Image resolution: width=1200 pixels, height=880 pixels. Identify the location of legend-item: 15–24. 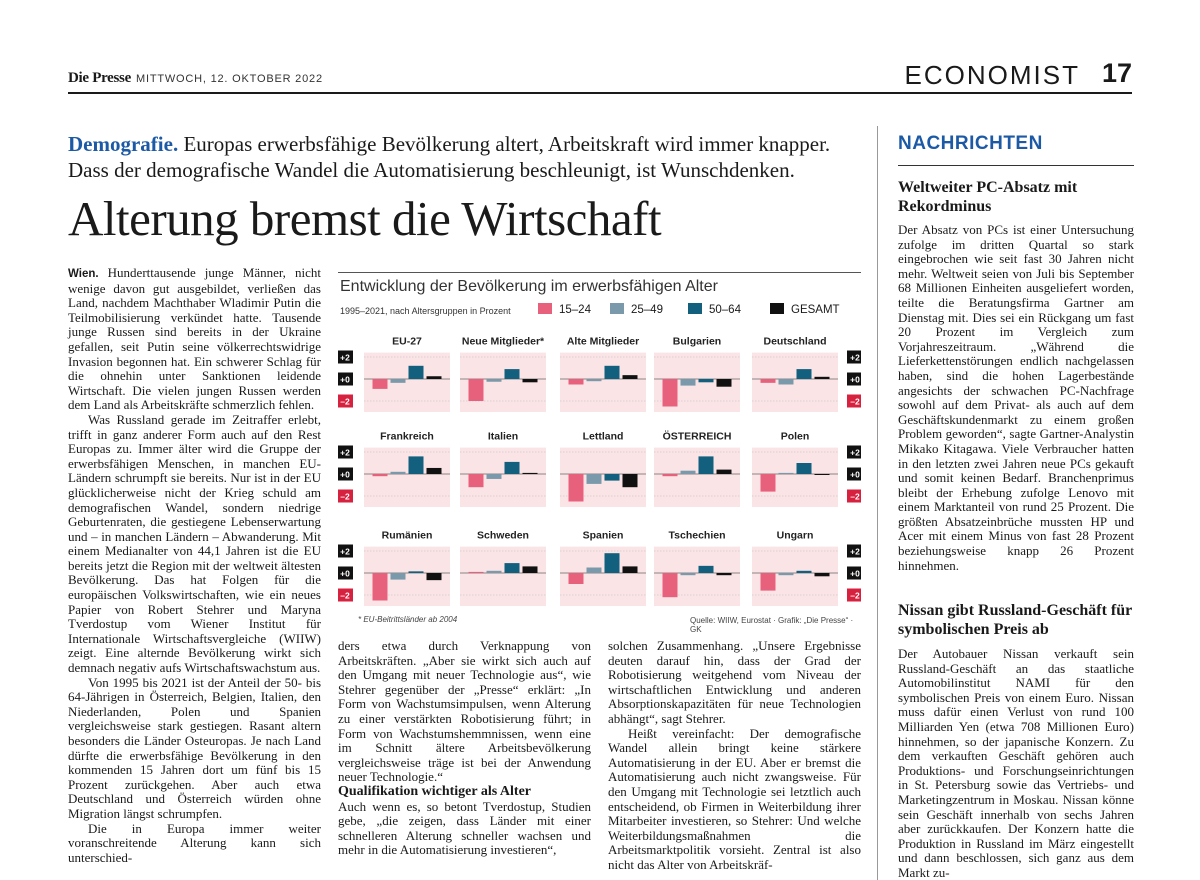
(564, 309).